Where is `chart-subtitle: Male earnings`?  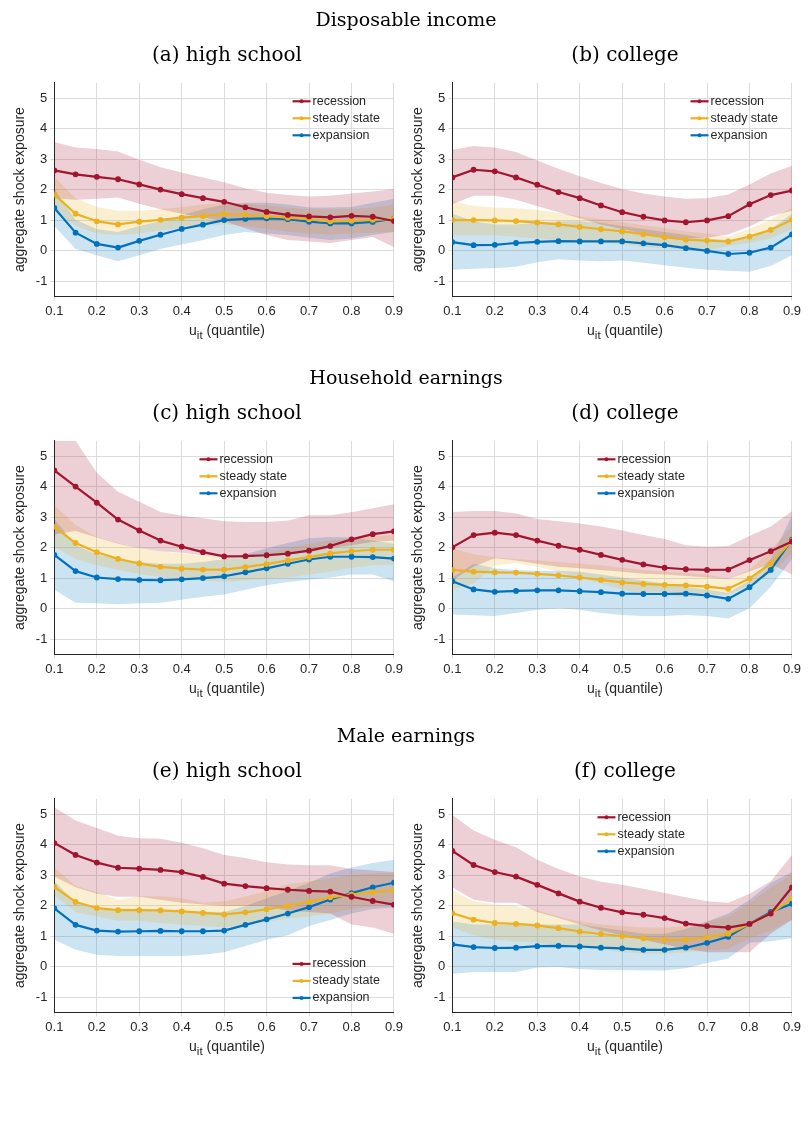 chart-subtitle: Male earnings is located at coordinates (406, 735).